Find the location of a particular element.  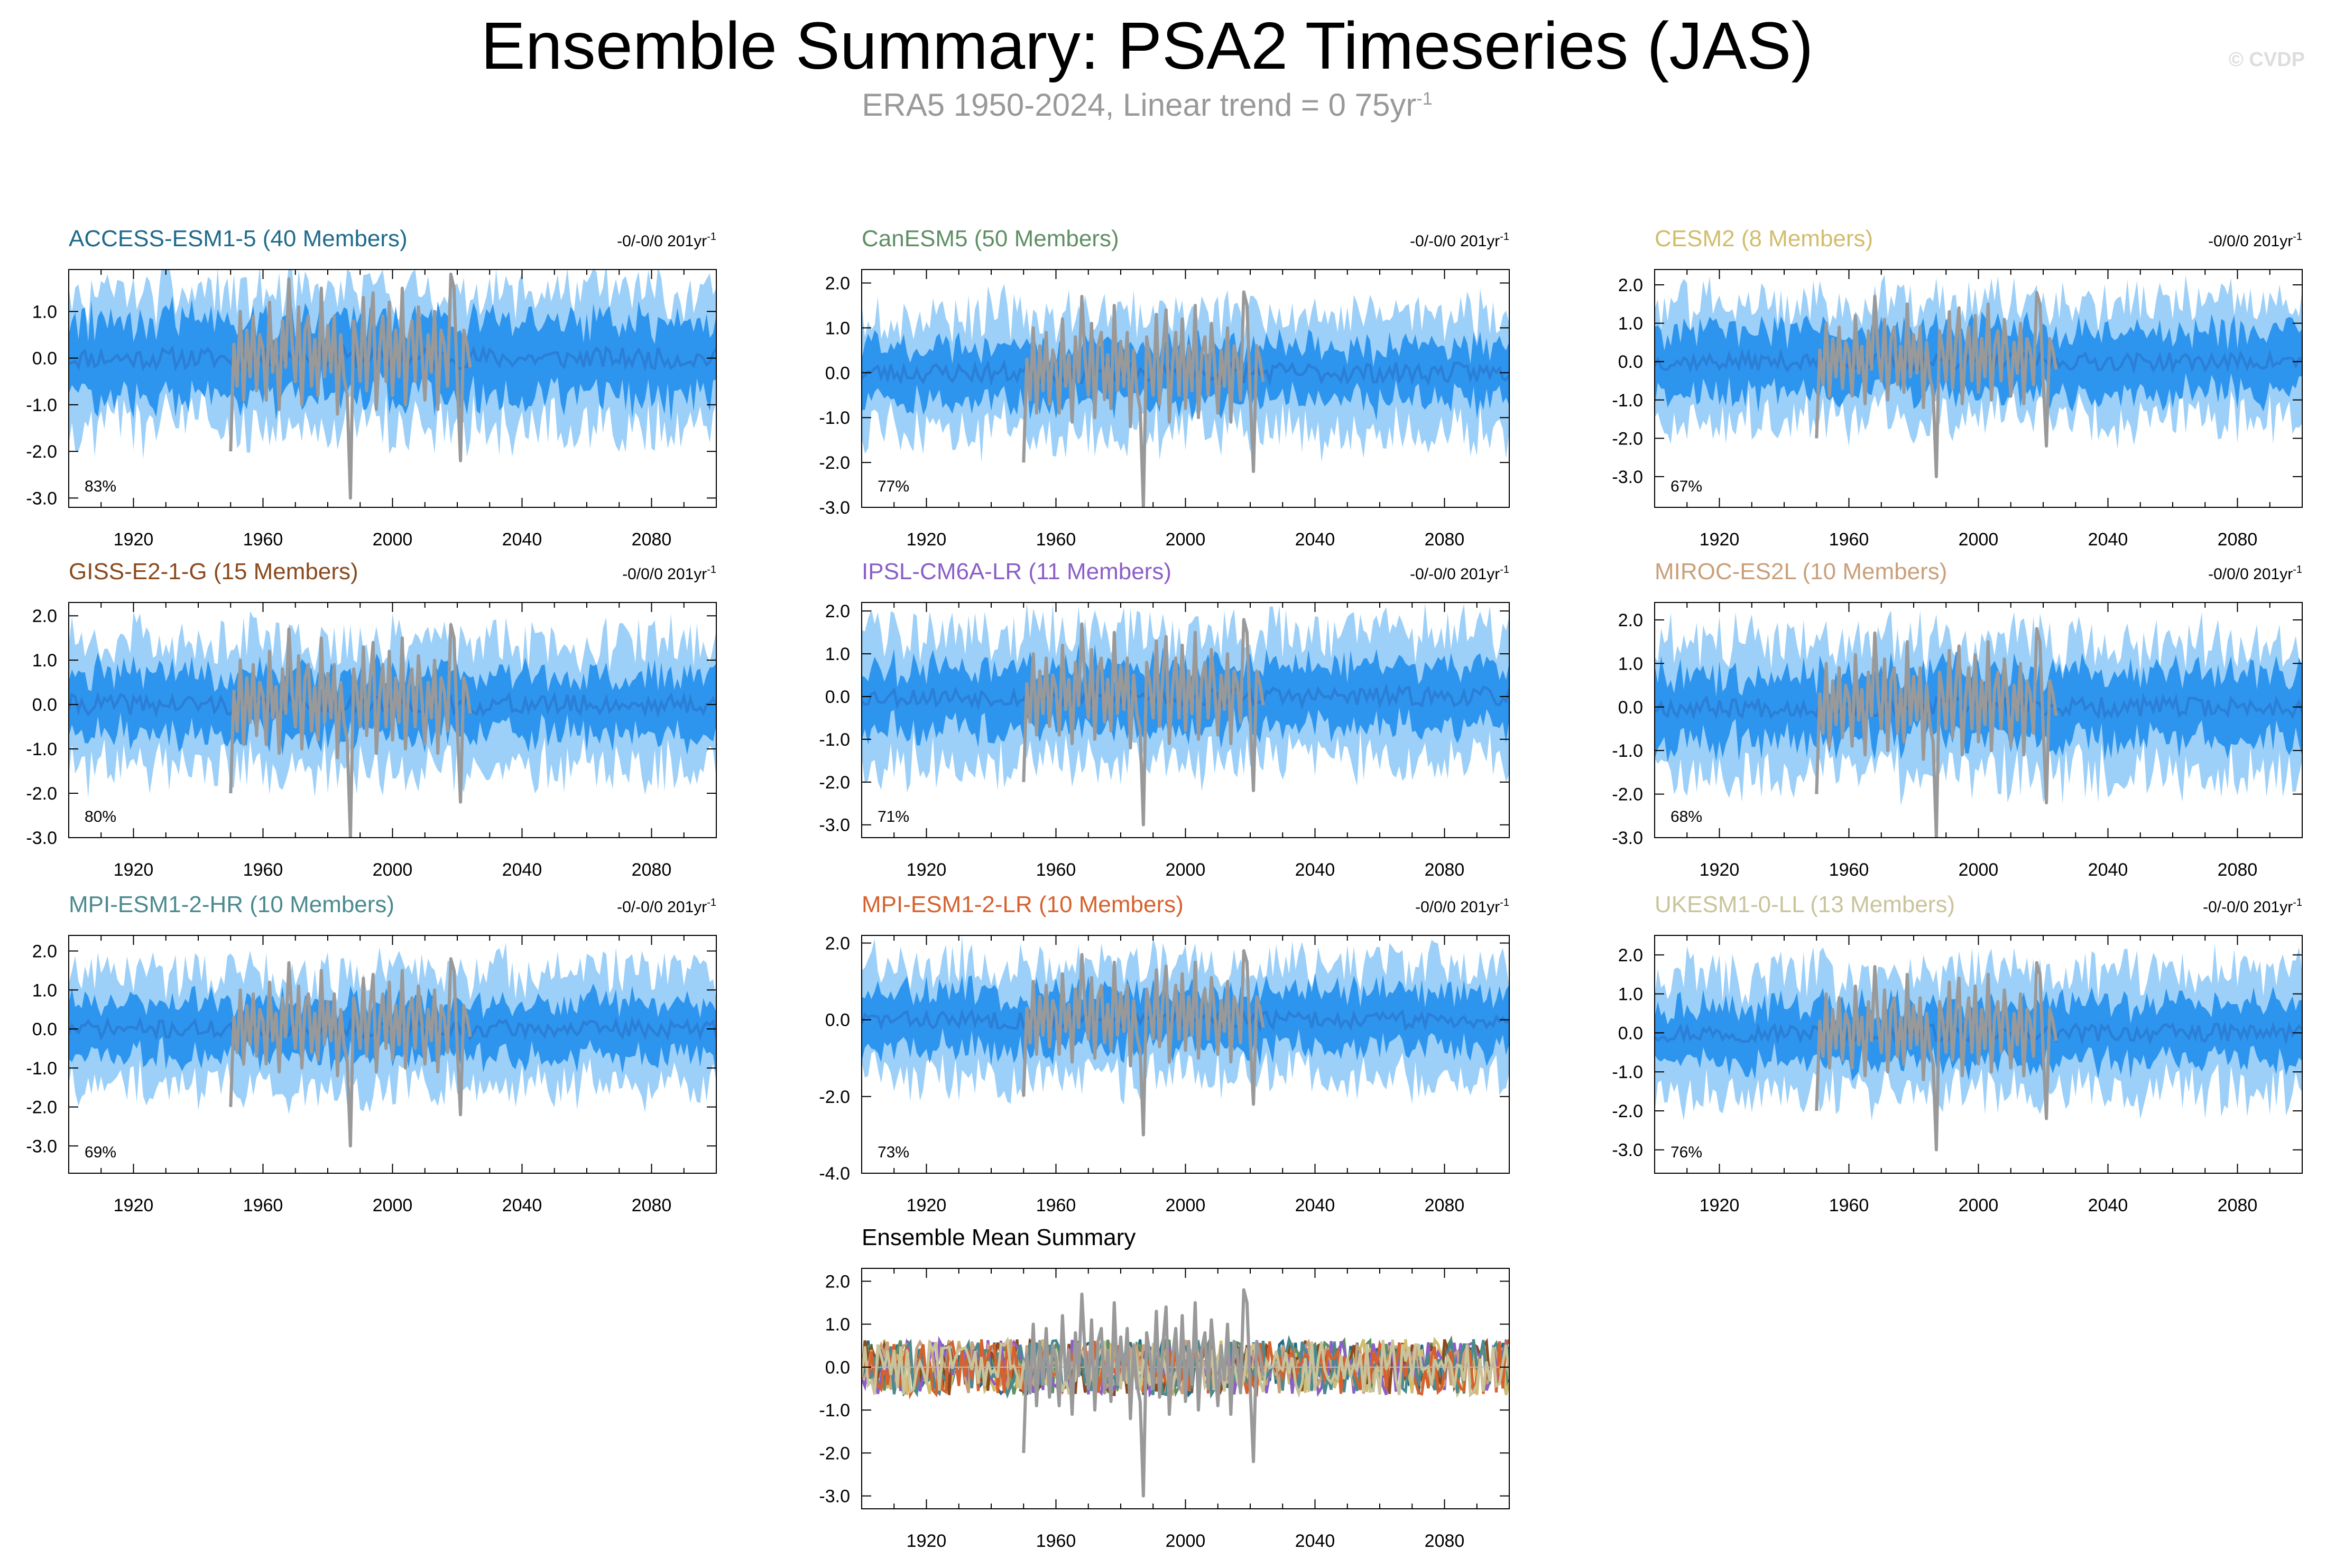

panel-percent: 80% is located at coordinates (101, 817).